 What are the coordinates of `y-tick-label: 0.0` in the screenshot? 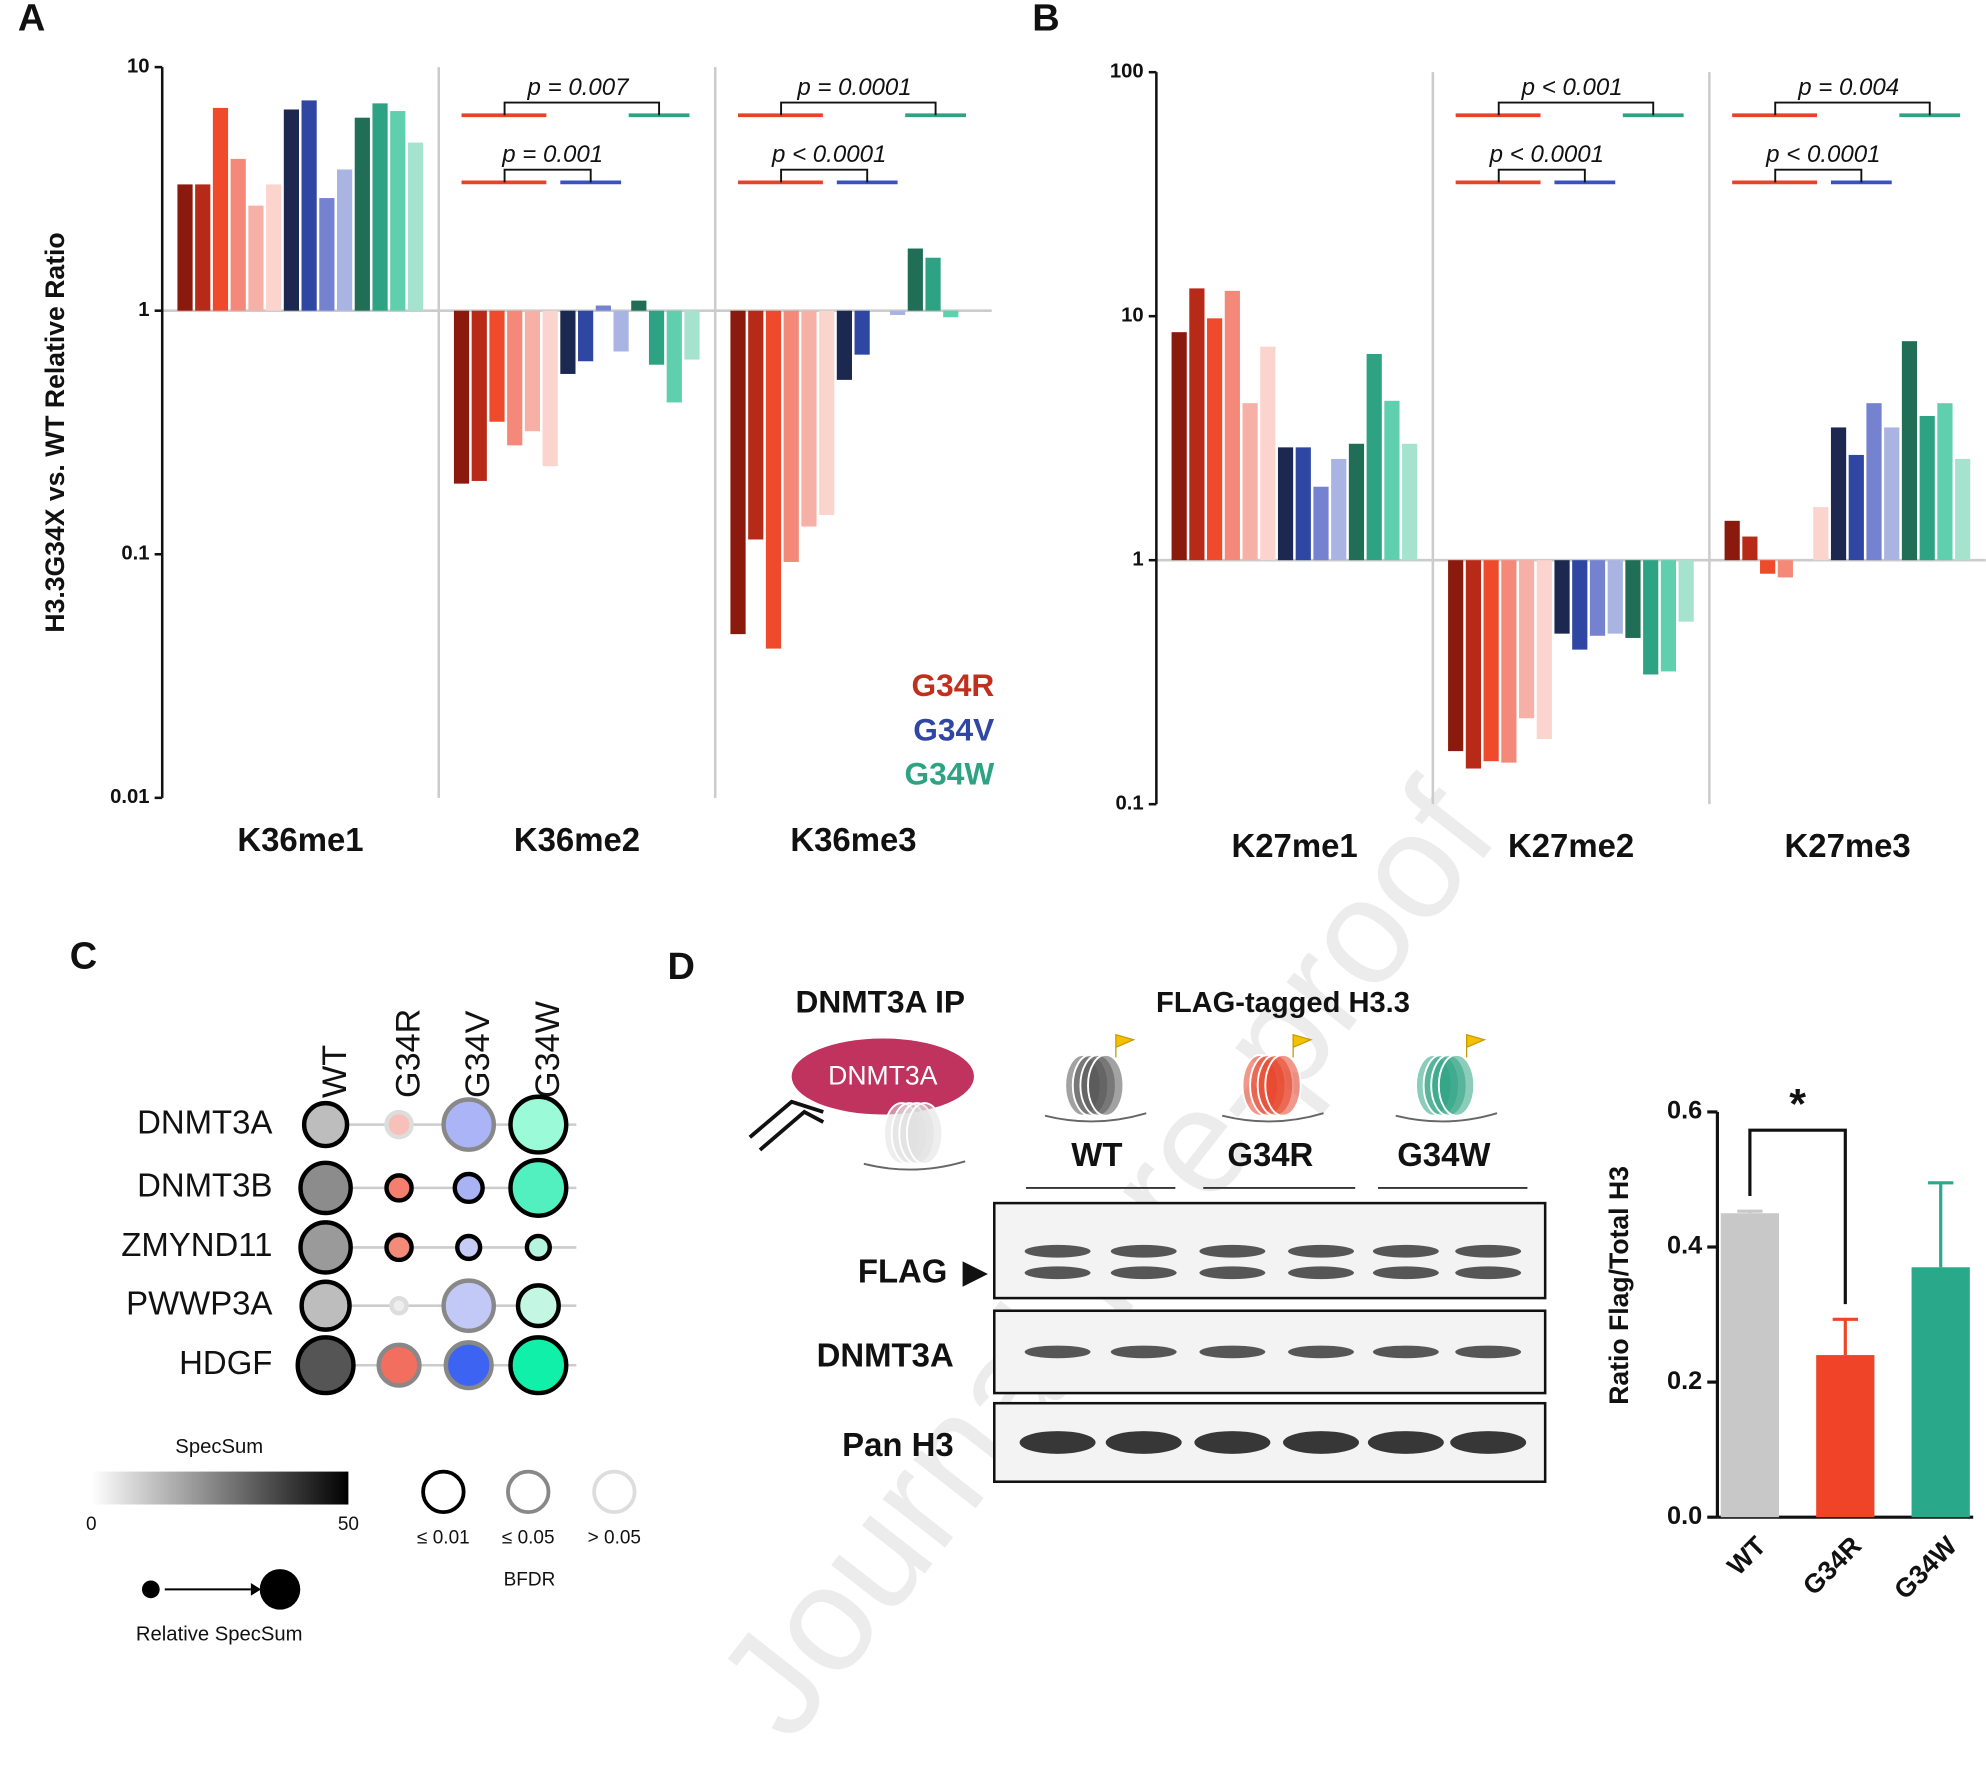 It's located at (1684, 1516).